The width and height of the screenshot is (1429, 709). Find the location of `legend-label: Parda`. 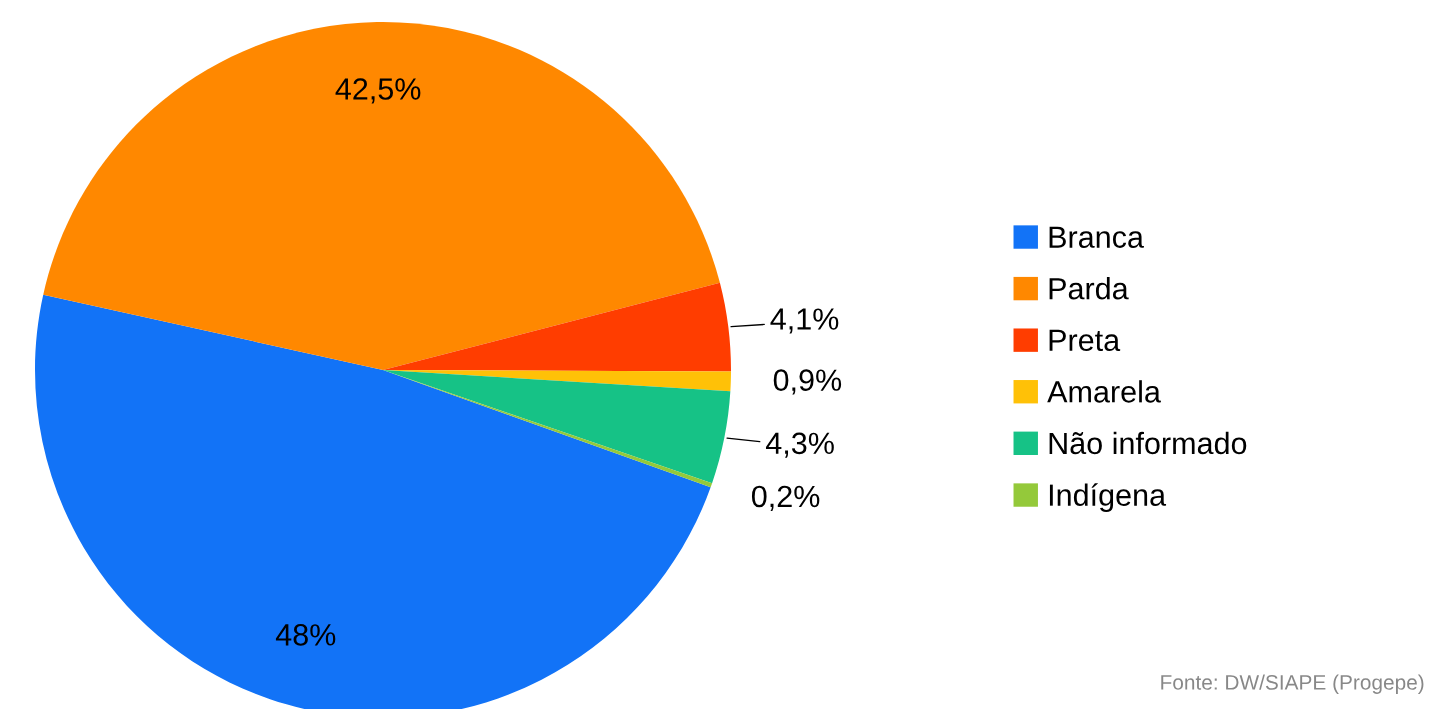

legend-label: Parda is located at coordinates (1089, 288).